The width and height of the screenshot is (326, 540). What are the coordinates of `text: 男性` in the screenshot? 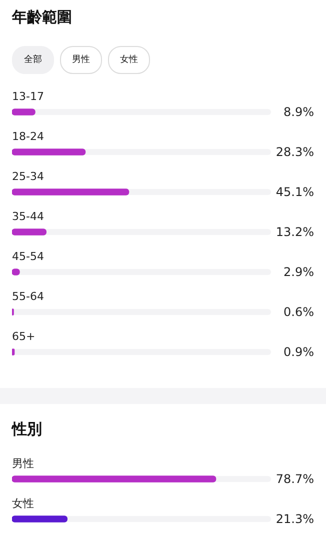 It's located at (81, 60).